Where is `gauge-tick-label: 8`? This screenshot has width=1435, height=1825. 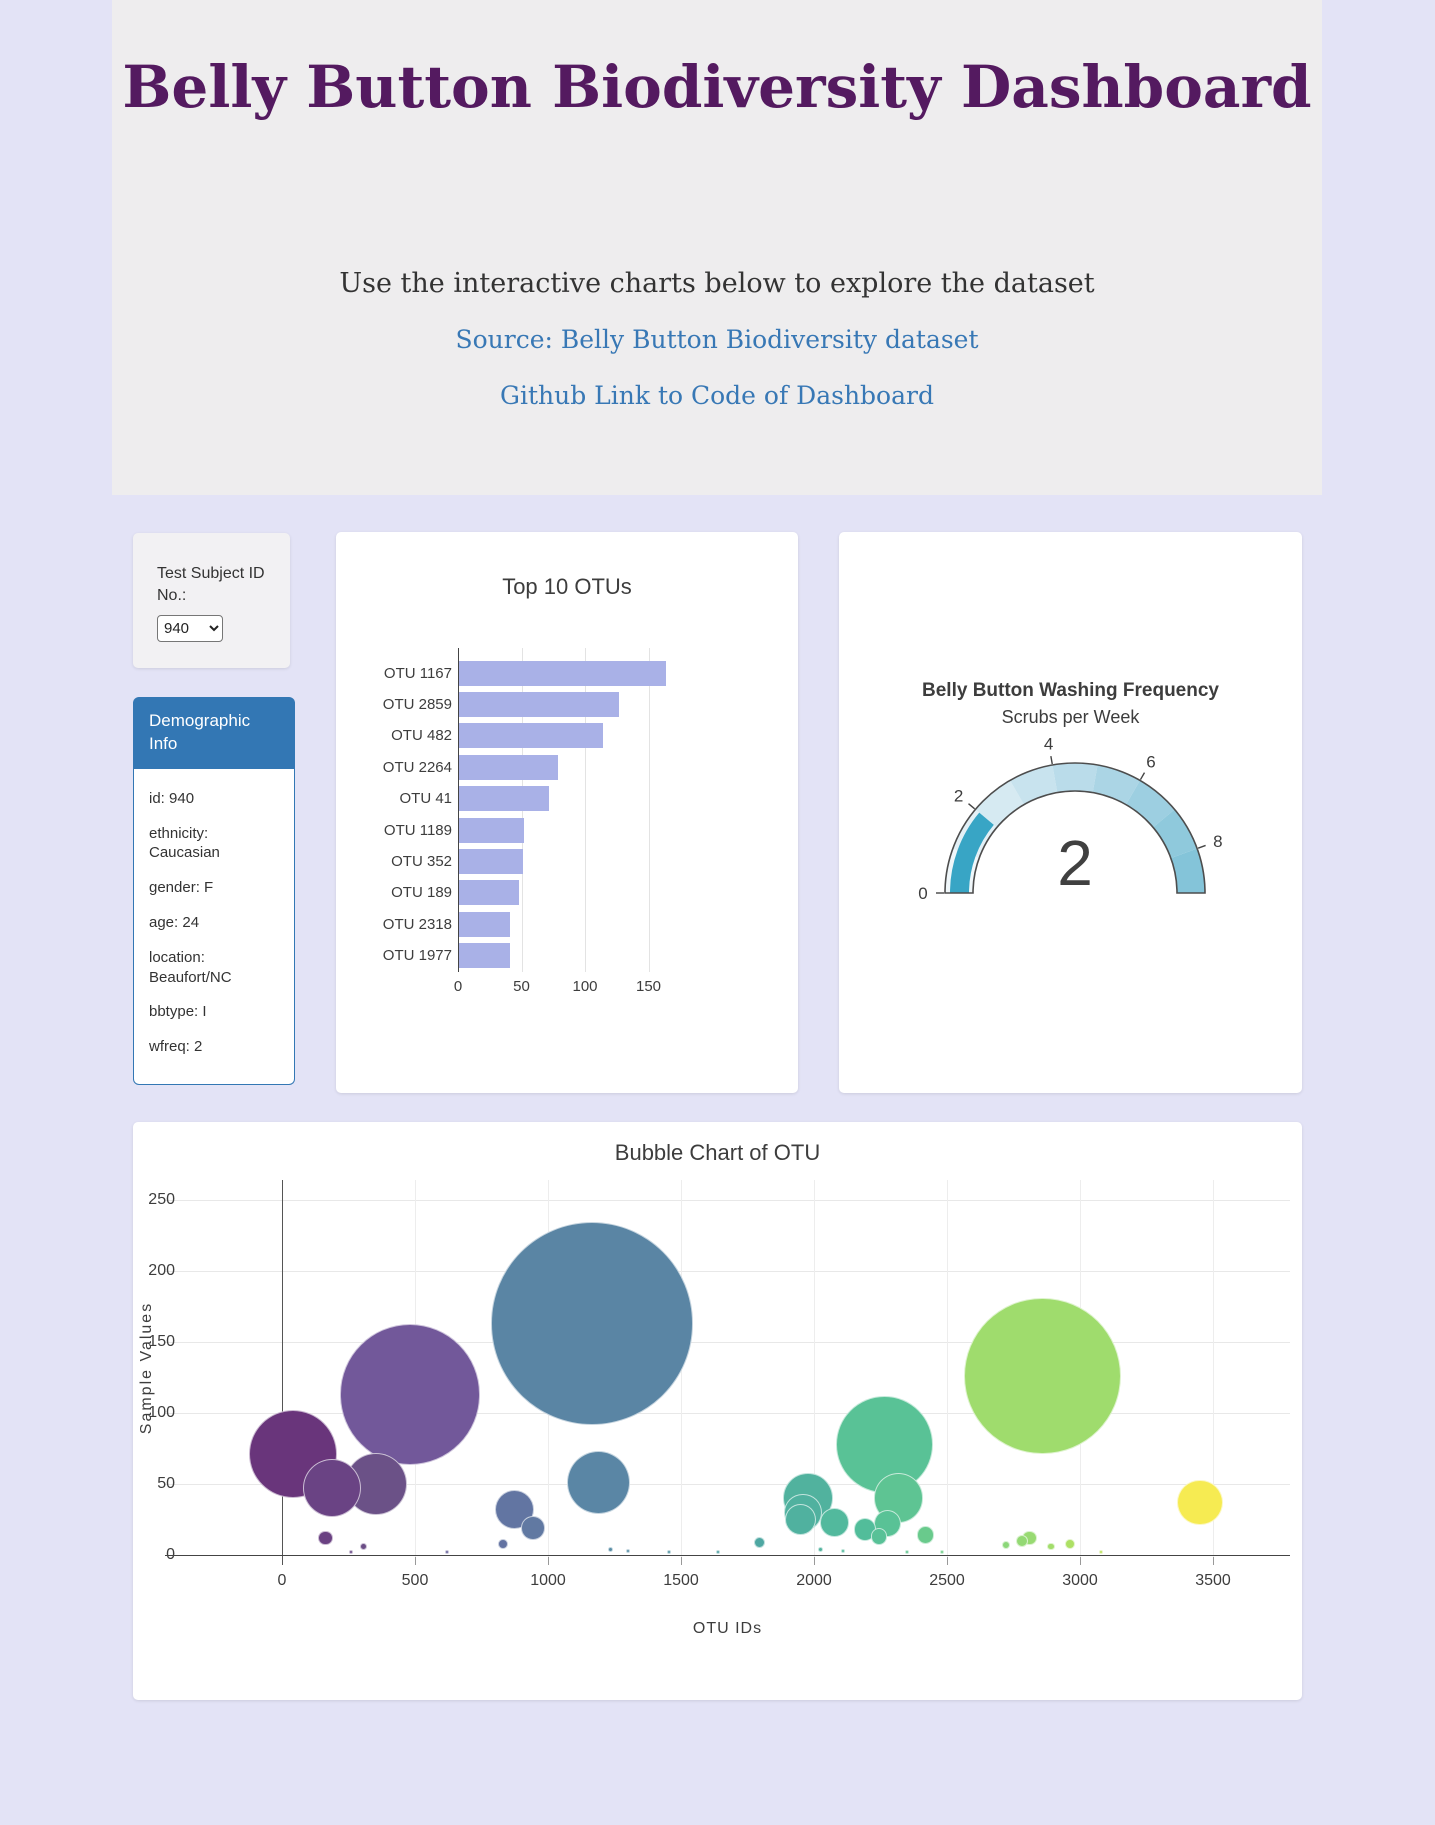
gauge-tick-label: 8 is located at coordinates (1217, 841).